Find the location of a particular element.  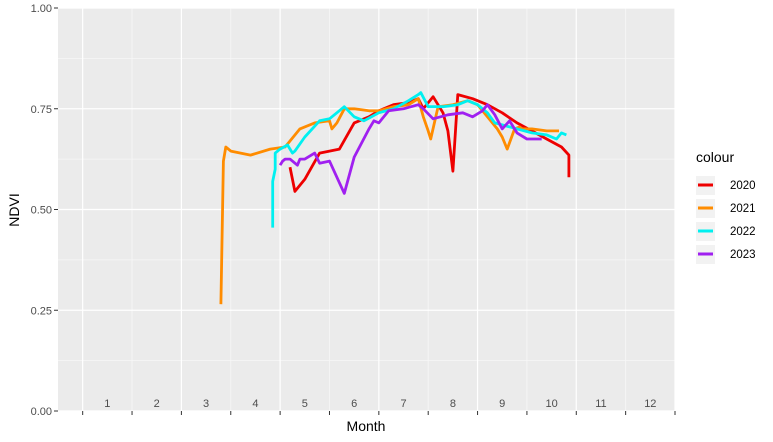

y-tick-label: 0.50 is located at coordinates (41, 211).